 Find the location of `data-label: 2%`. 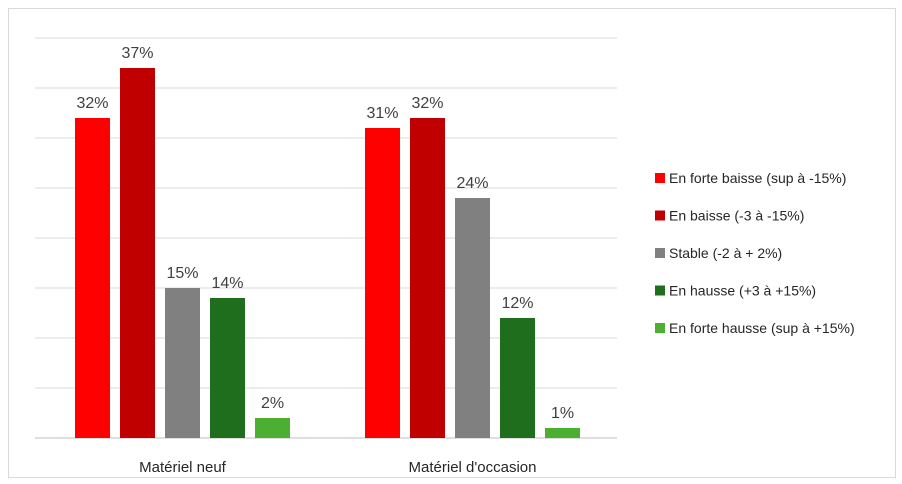

data-label: 2% is located at coordinates (272, 403).